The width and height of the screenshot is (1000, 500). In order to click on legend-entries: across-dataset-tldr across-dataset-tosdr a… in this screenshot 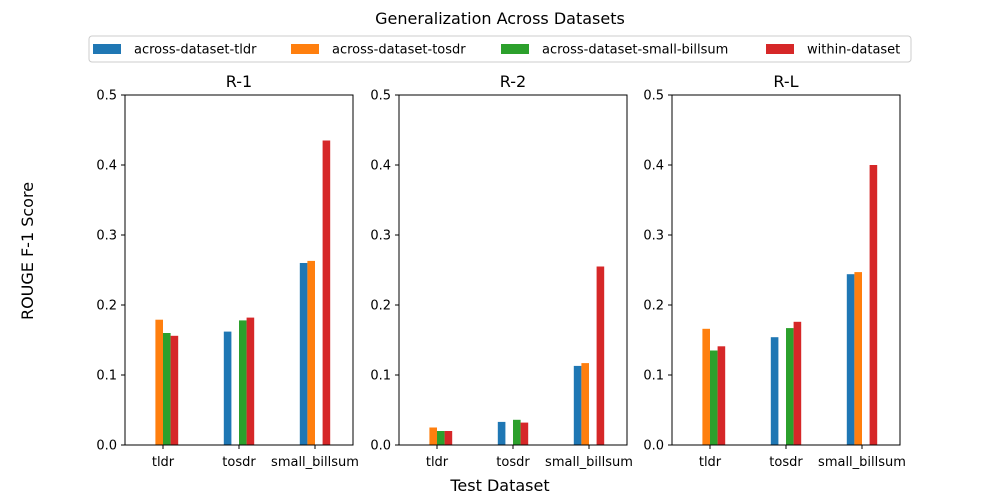, I will do `click(496, 50)`.